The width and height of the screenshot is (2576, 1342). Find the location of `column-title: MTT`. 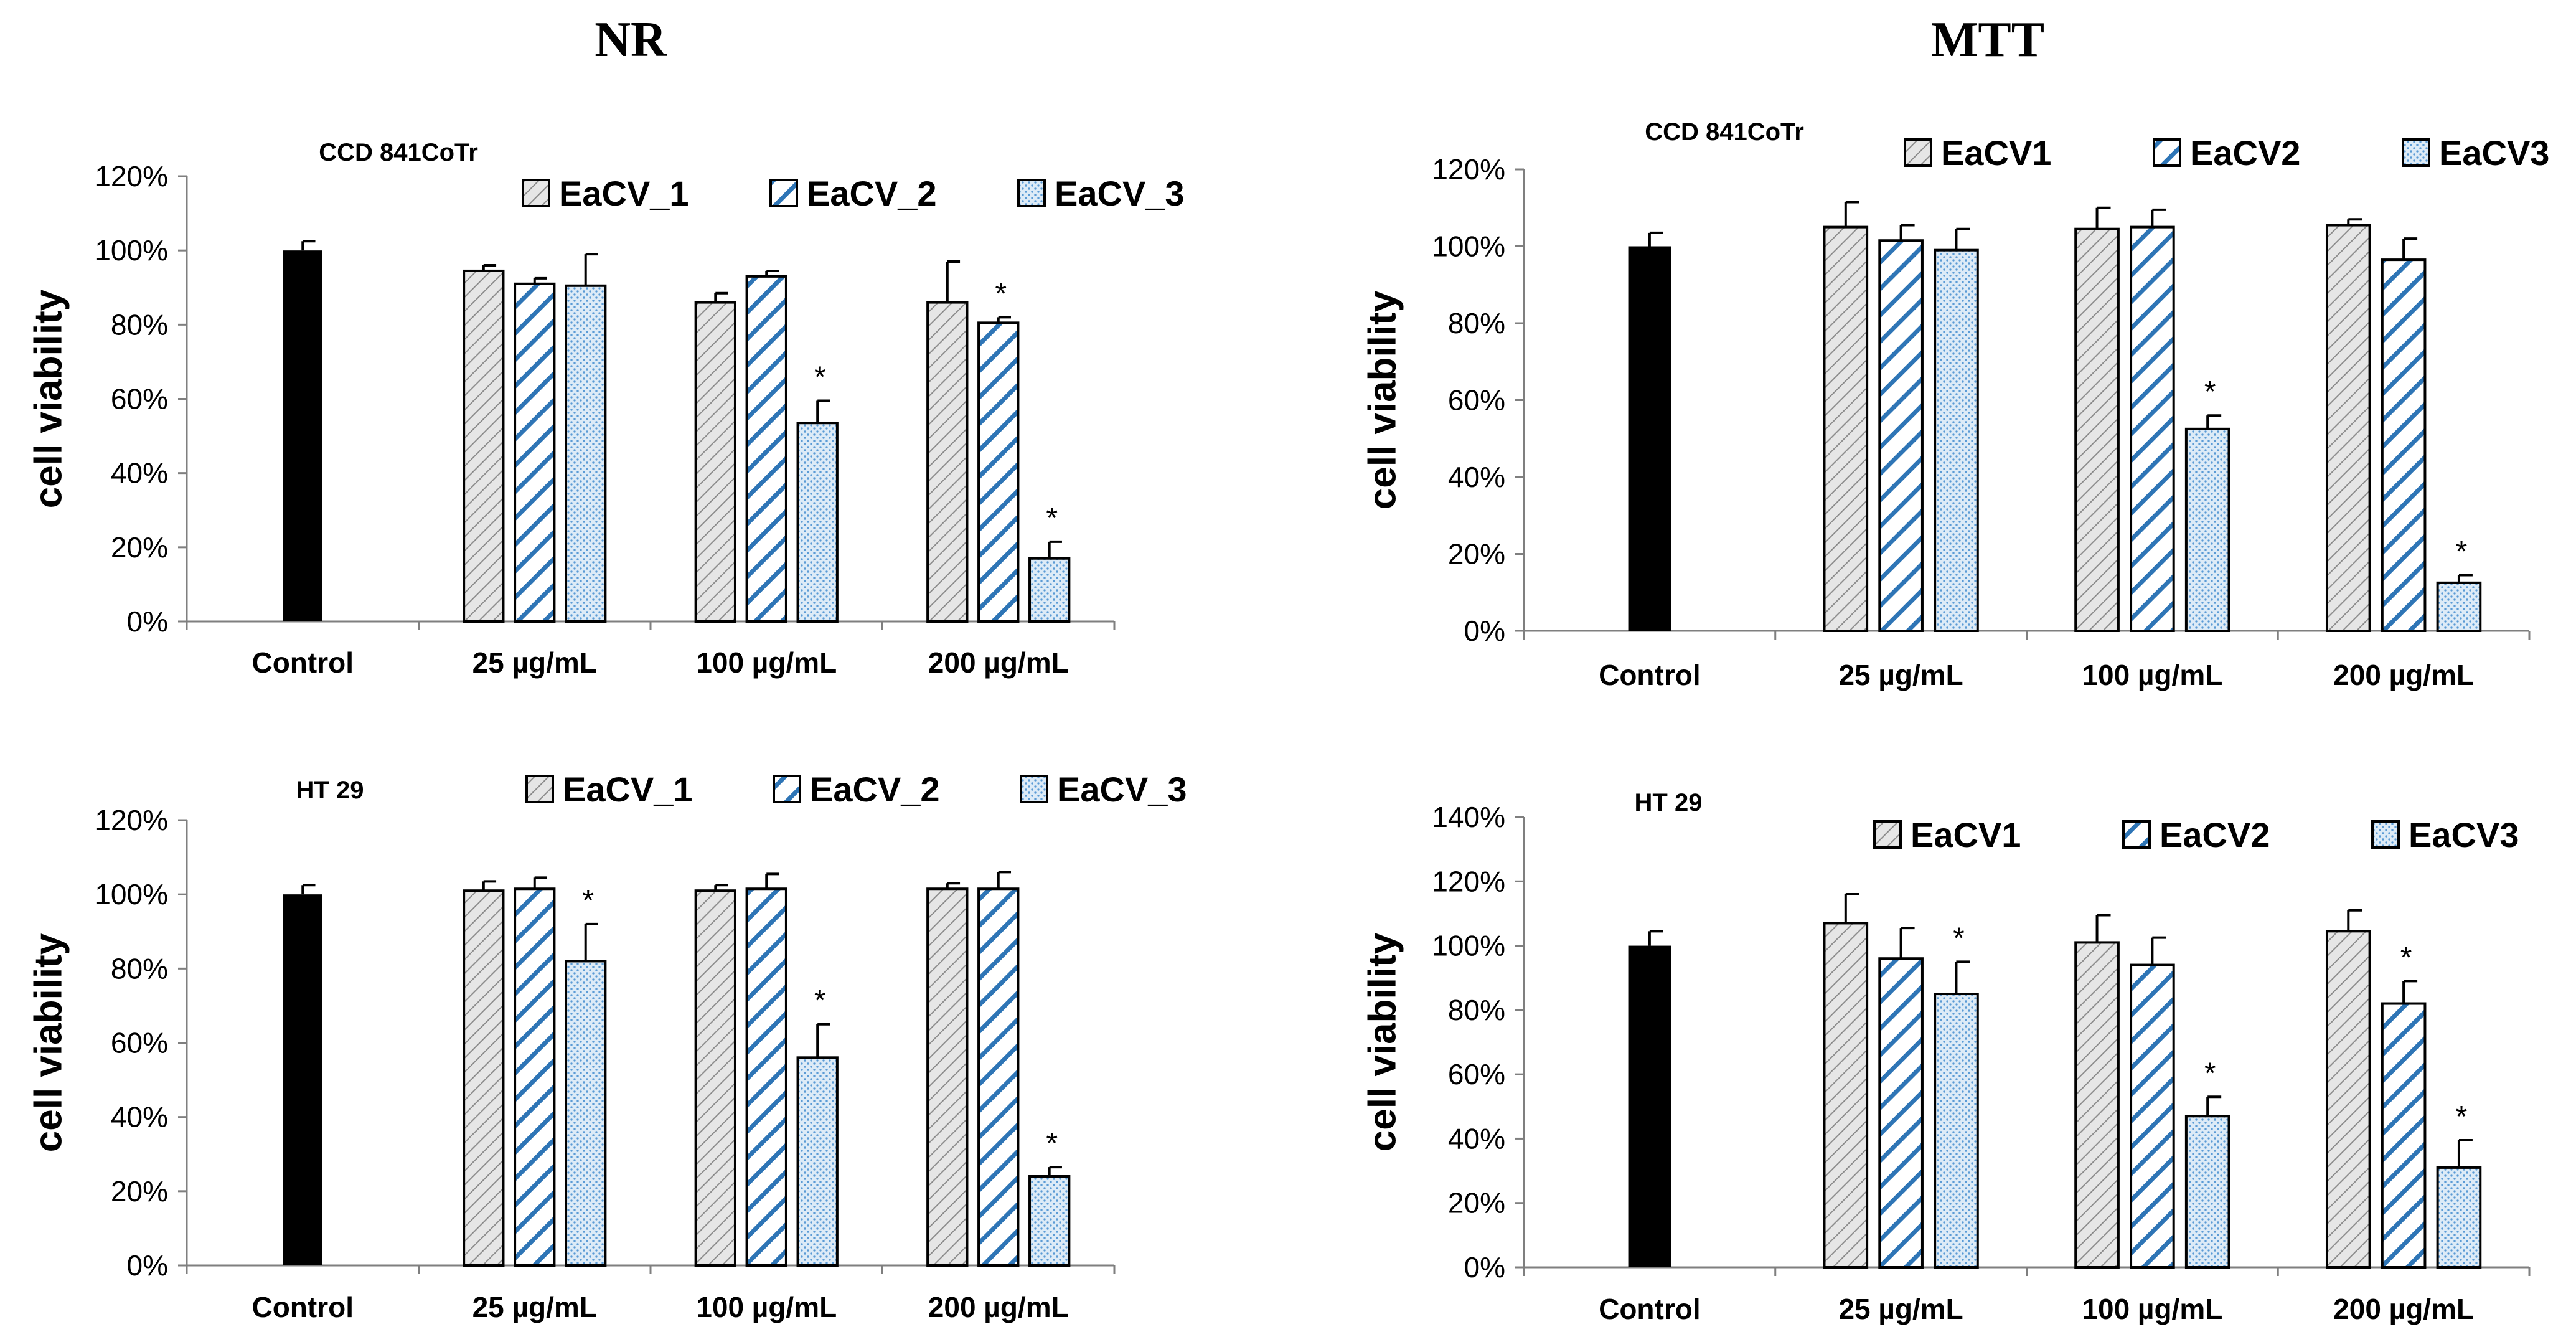

column-title: MTT is located at coordinates (1987, 39).